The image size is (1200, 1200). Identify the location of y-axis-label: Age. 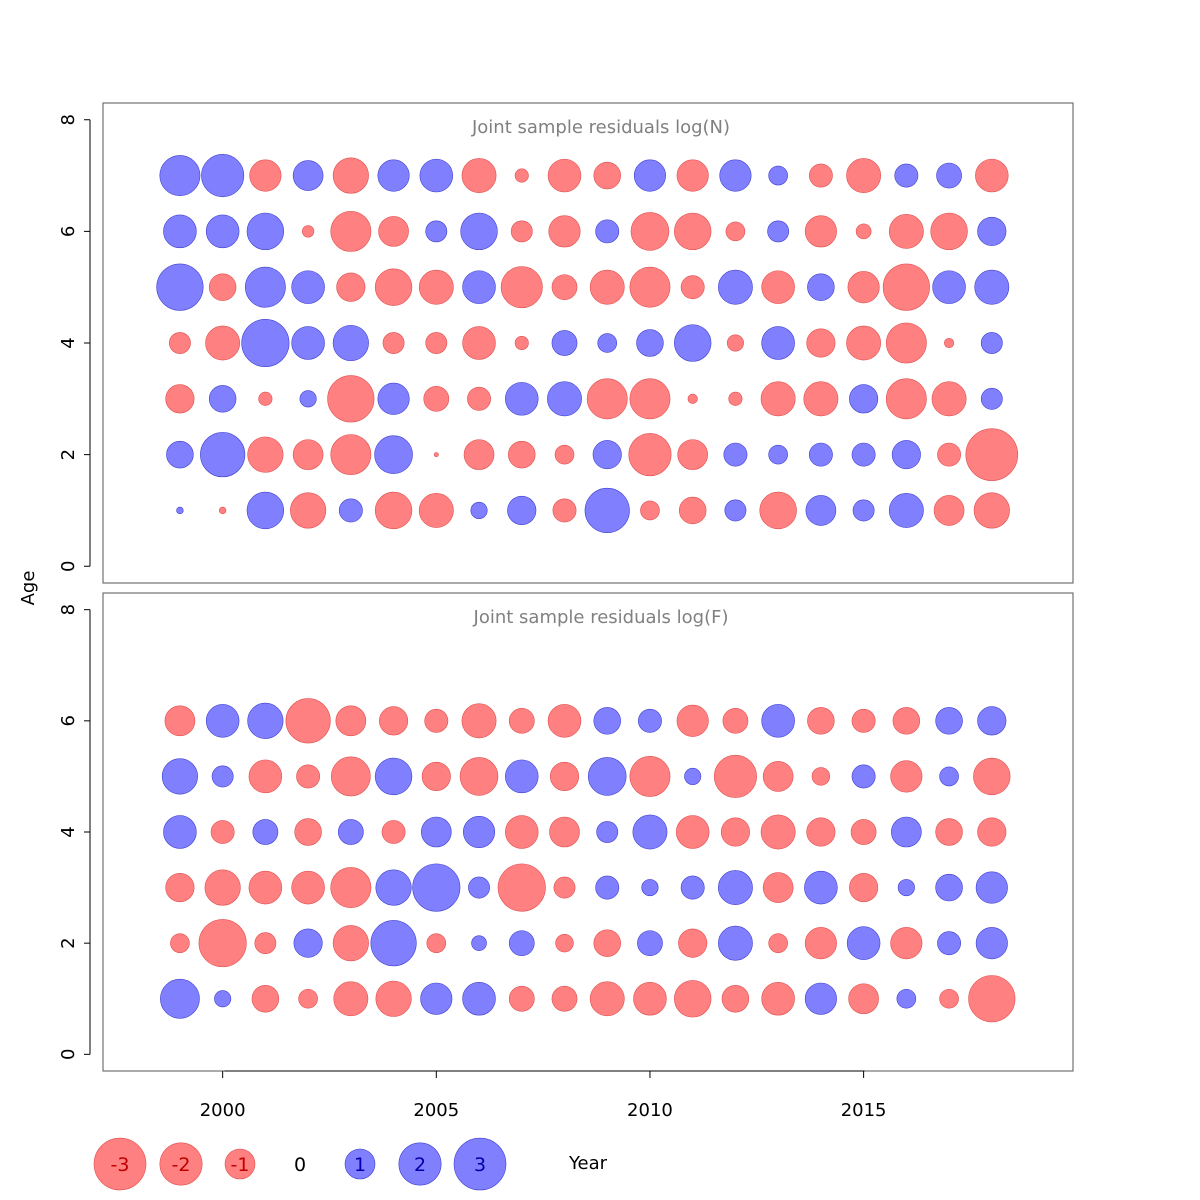
(28, 588).